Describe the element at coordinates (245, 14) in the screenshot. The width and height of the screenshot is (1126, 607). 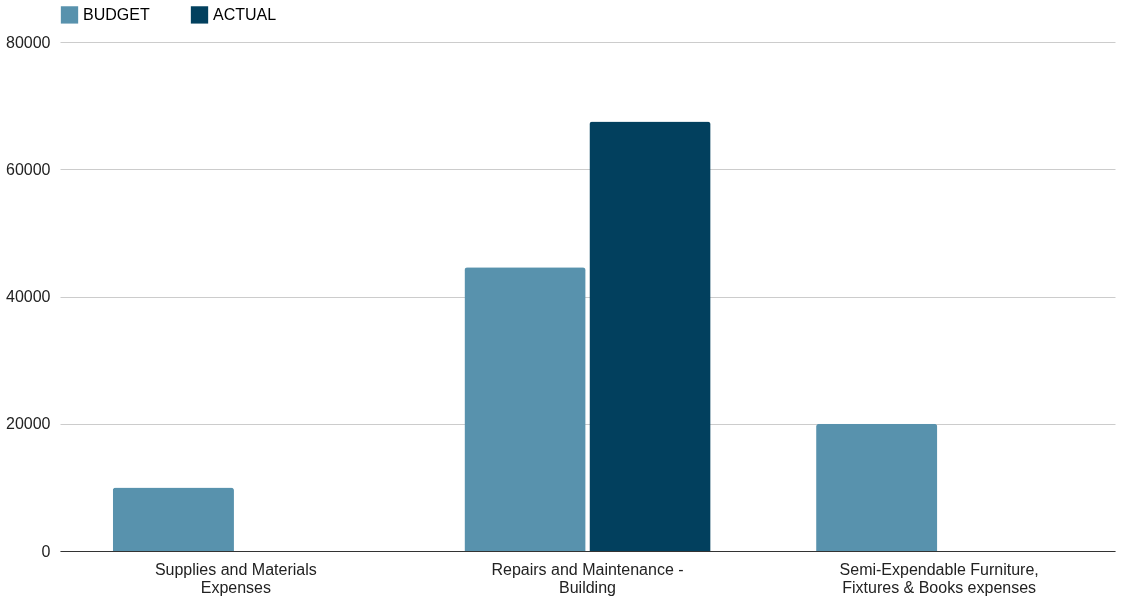
I see `legend-label: ACTUAL` at that location.